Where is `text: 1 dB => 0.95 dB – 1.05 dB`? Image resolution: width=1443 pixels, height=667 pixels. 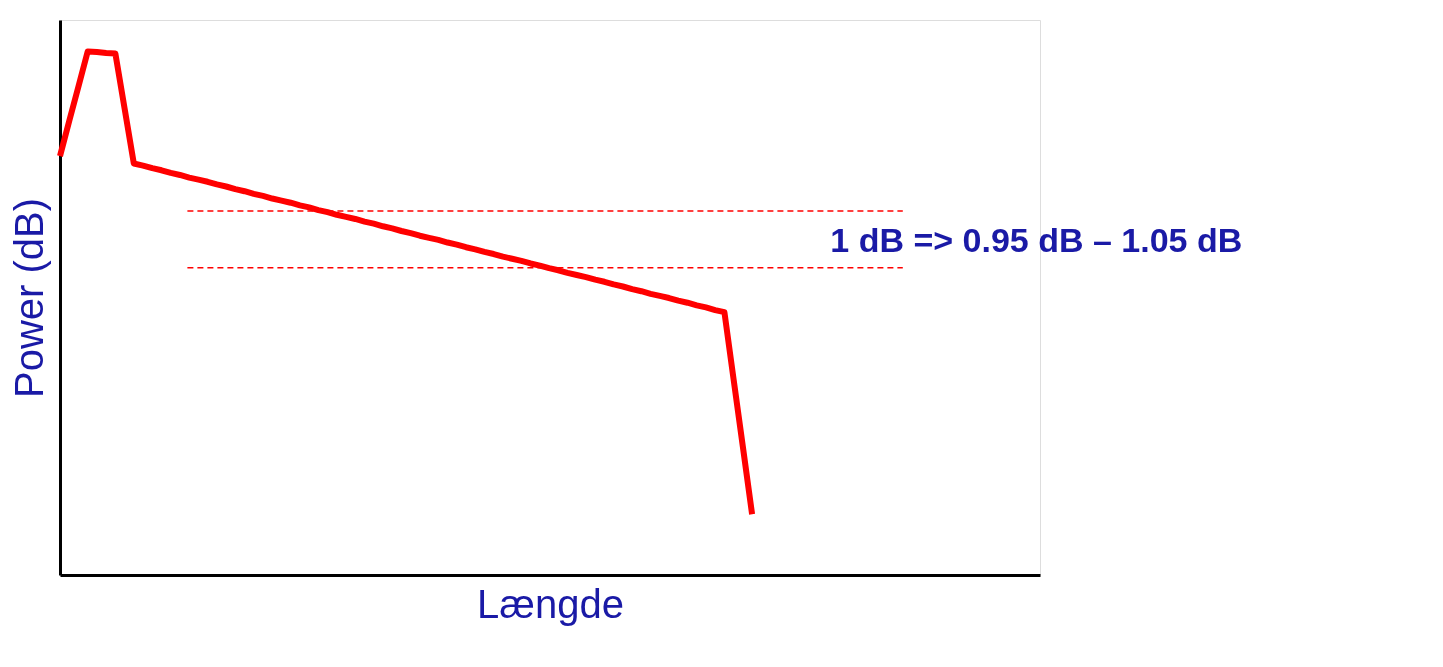
text: 1 dB => 0.95 dB – 1.05 dB is located at coordinates (1036, 240).